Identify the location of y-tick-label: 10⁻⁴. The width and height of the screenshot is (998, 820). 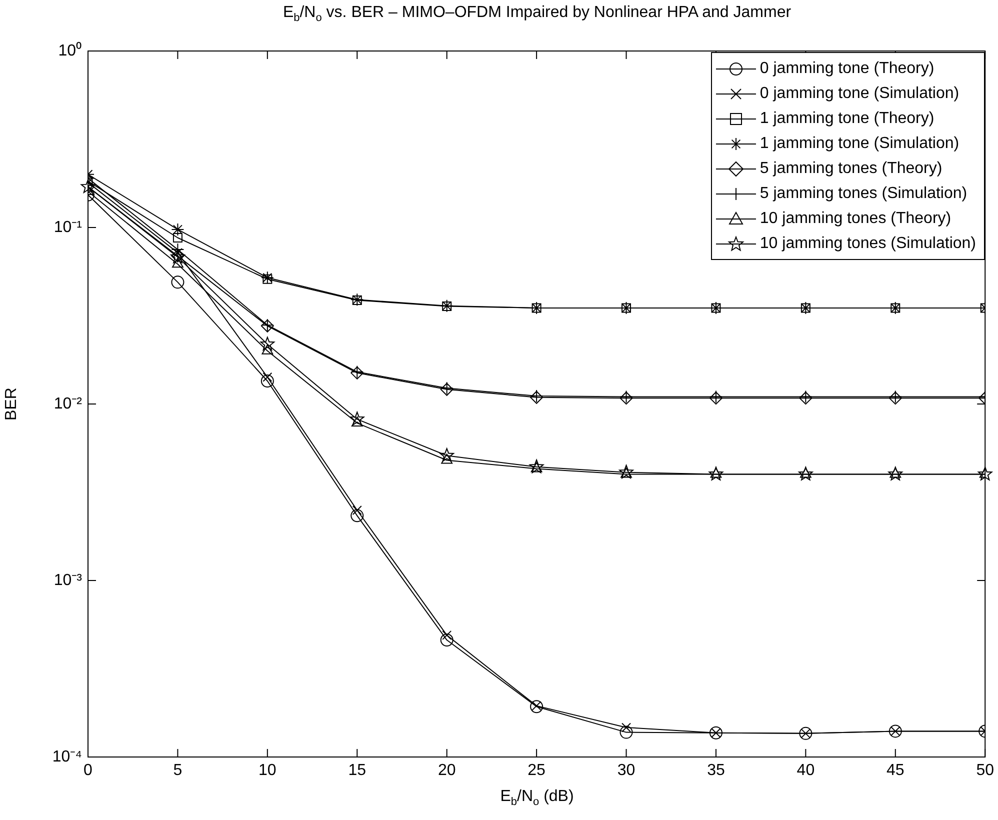
(67, 757).